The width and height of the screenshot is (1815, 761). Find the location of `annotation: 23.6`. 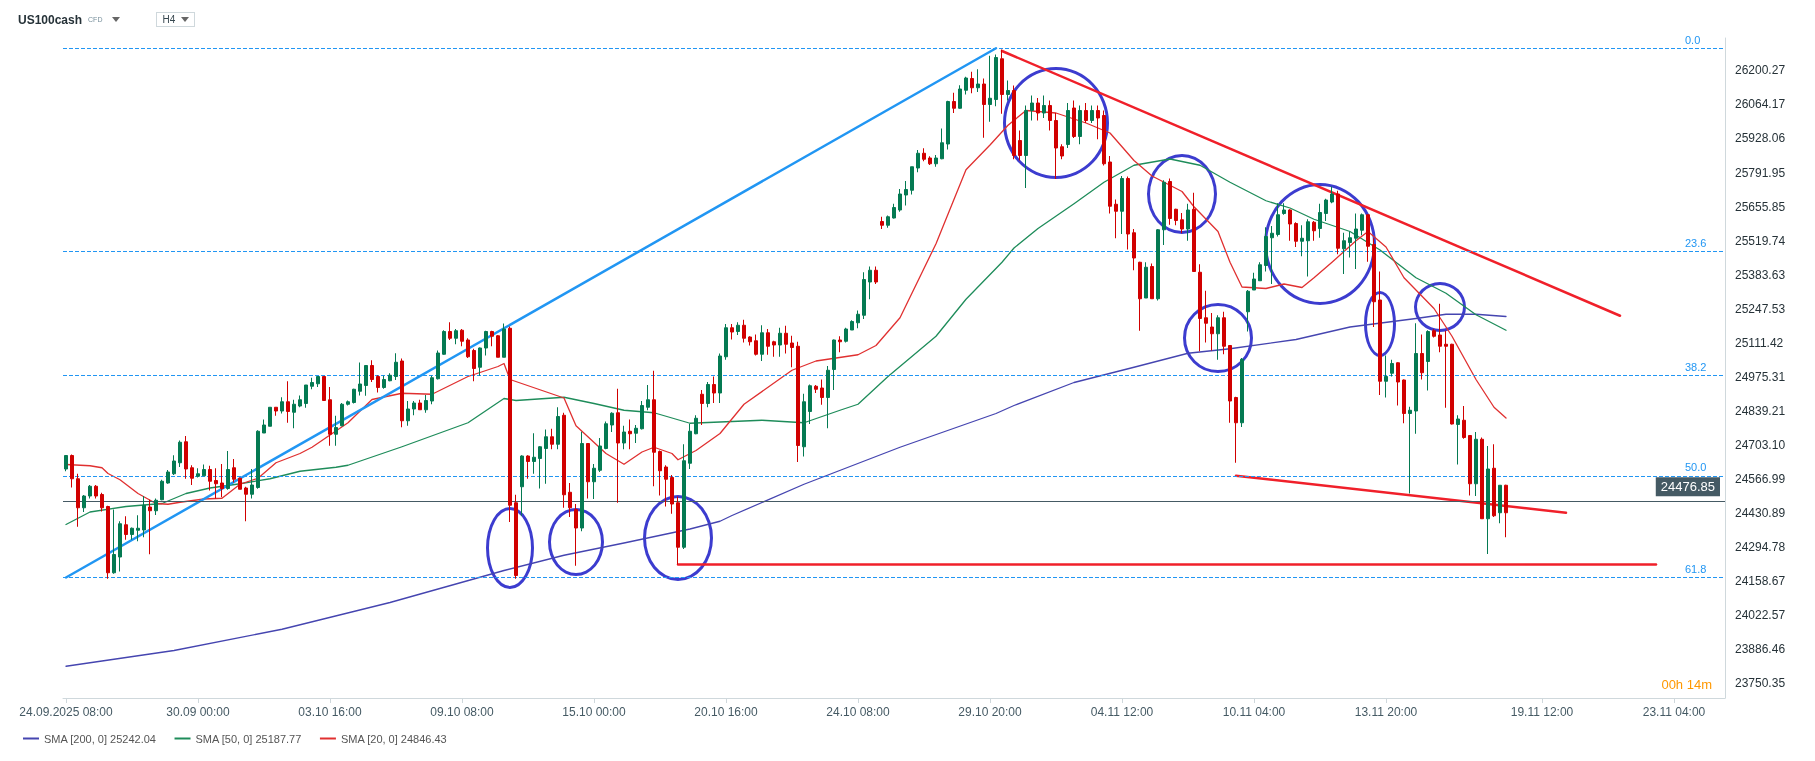

annotation: 23.6 is located at coordinates (1696, 242).